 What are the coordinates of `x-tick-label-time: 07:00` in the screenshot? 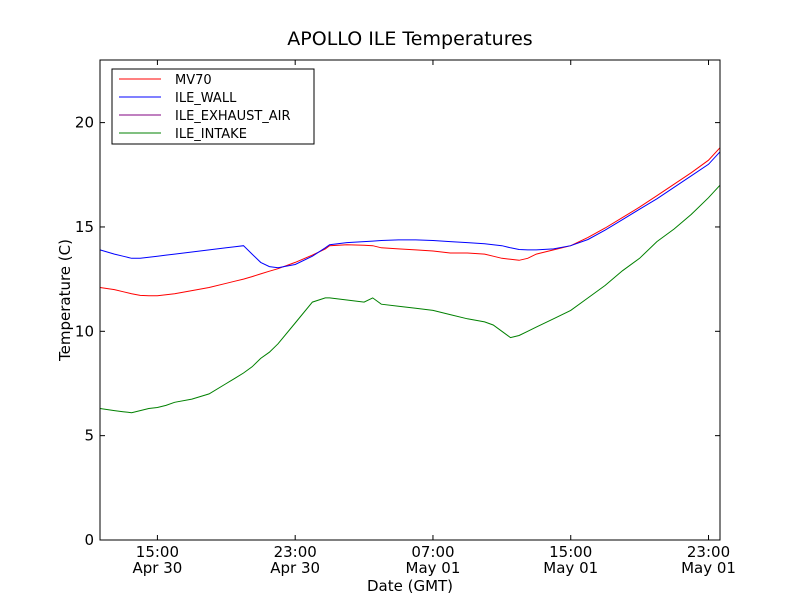 It's located at (432, 552).